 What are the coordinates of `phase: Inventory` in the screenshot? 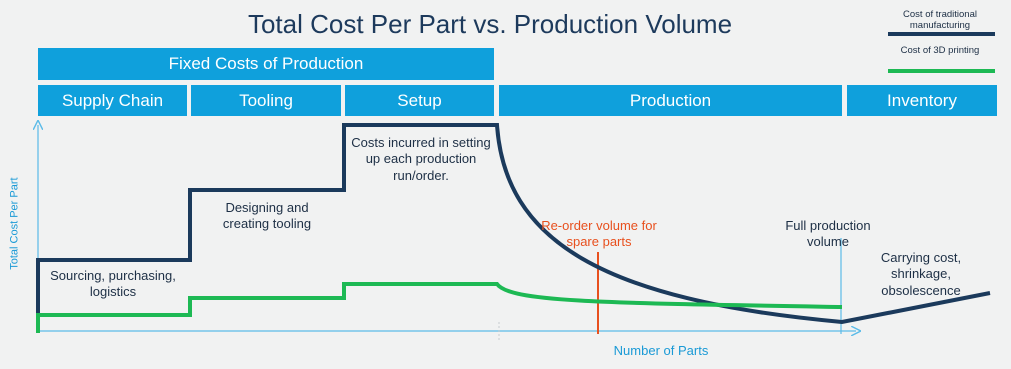 It's located at (922, 100).